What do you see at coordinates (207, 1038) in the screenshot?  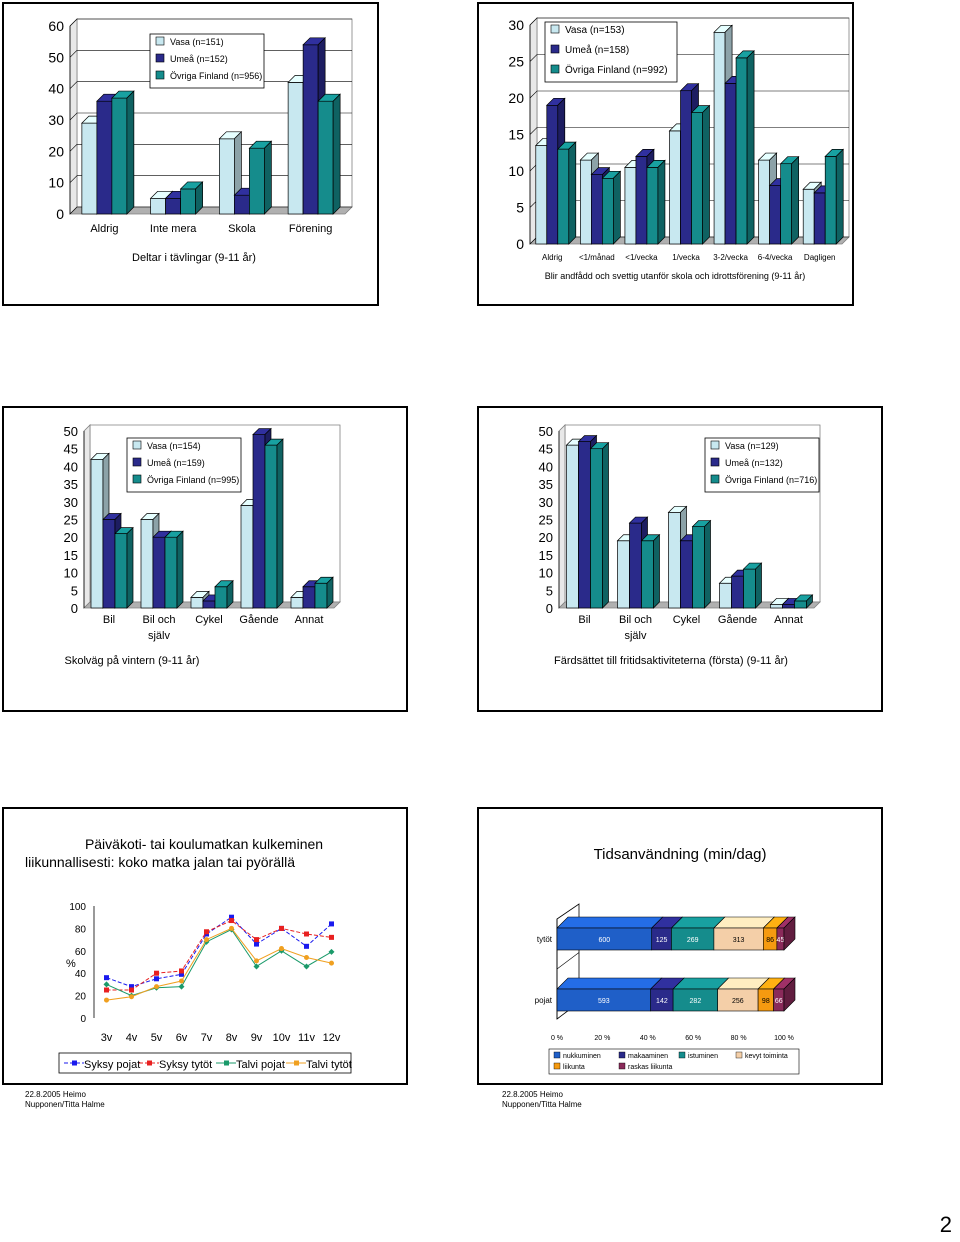 I see `x-tick-label: 7v` at bounding box center [207, 1038].